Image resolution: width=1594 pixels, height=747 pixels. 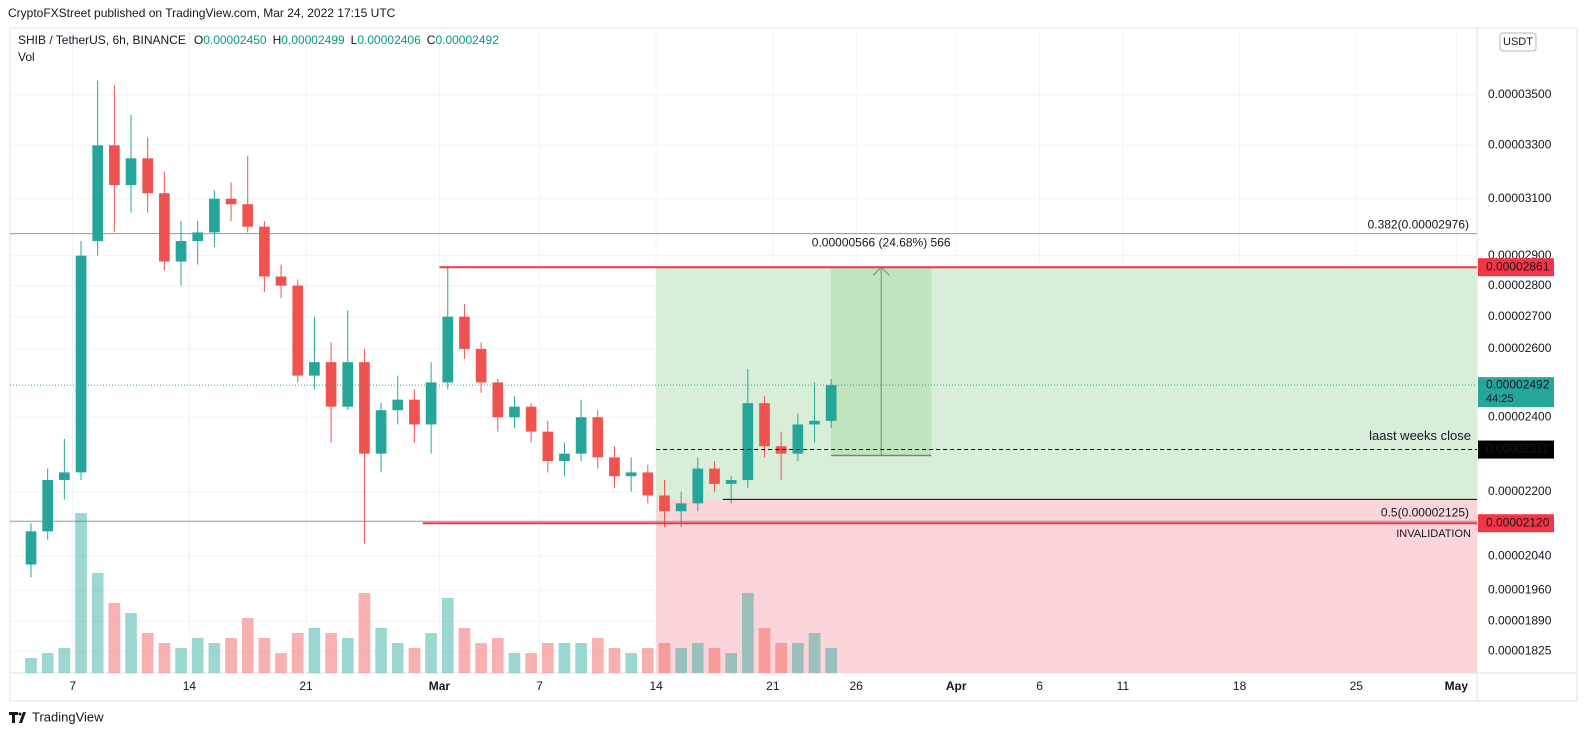 I want to click on ohlc-key: C, so click(x=431, y=40).